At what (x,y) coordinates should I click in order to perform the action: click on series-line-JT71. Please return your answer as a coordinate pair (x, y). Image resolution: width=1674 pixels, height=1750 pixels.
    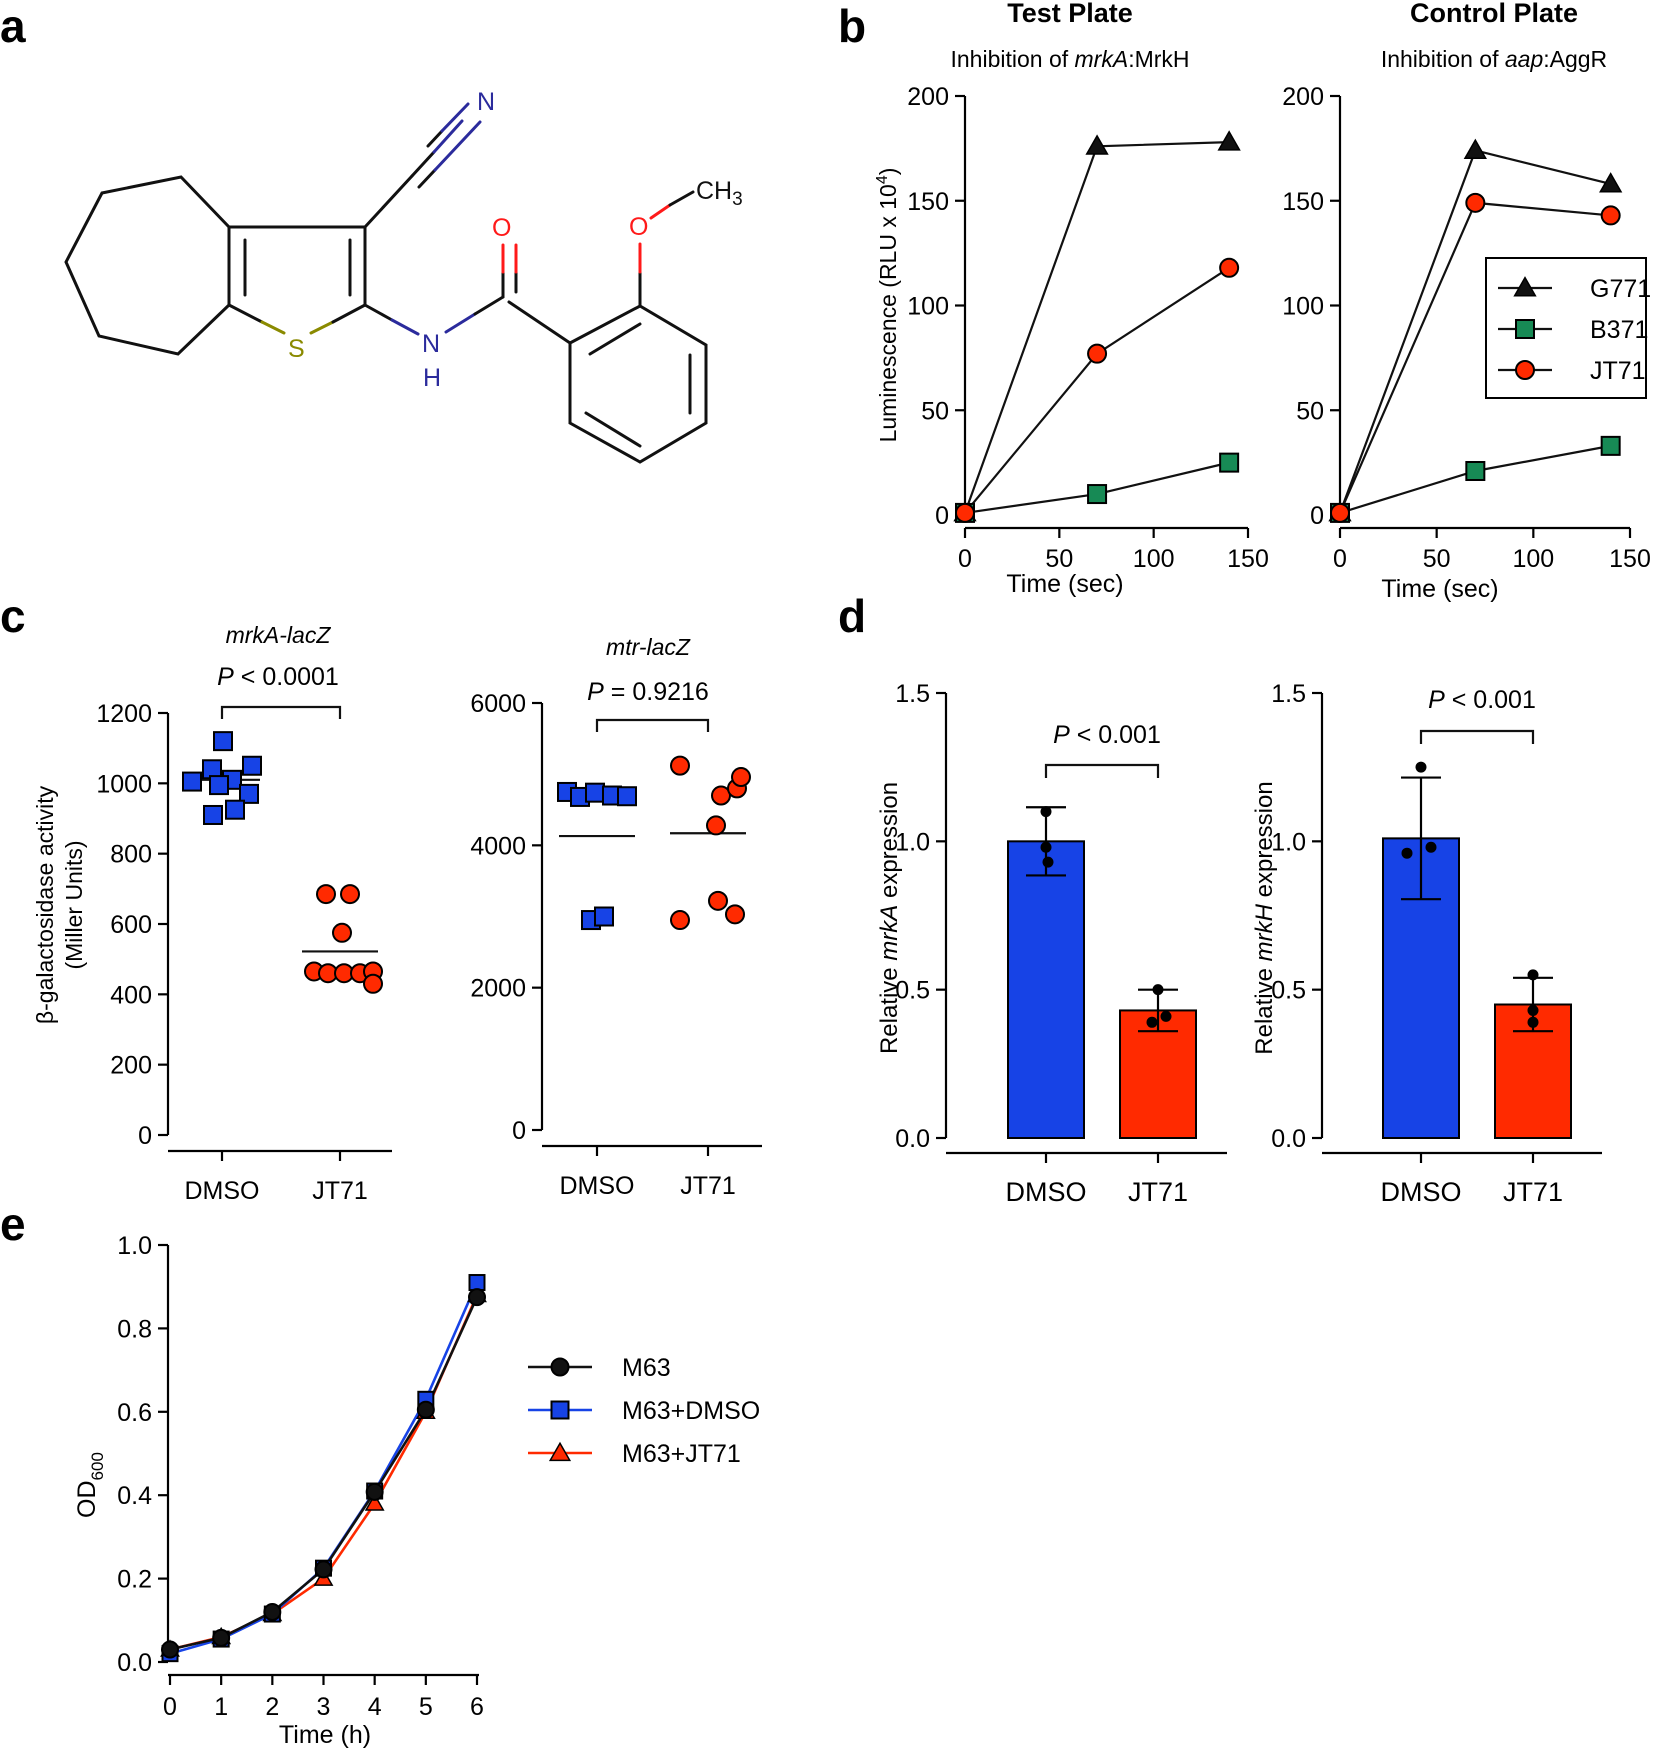
    Looking at the image, I should click on (1097, 390).